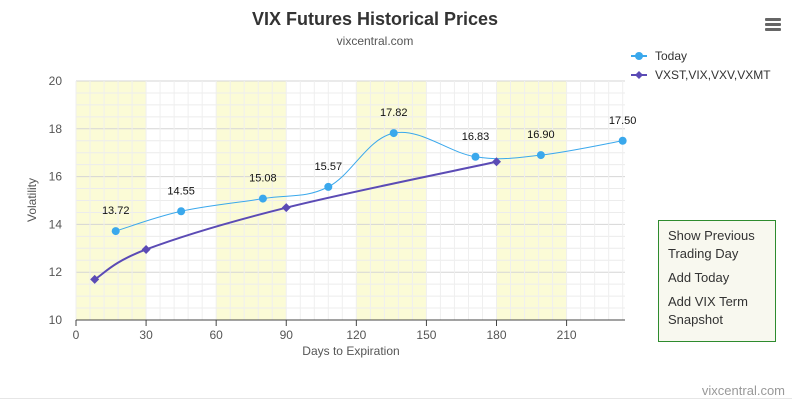 The image size is (792, 401). Describe the element at coordinates (375, 41) in the screenshot. I see `chart-subtitle: vixcentral.com` at that location.